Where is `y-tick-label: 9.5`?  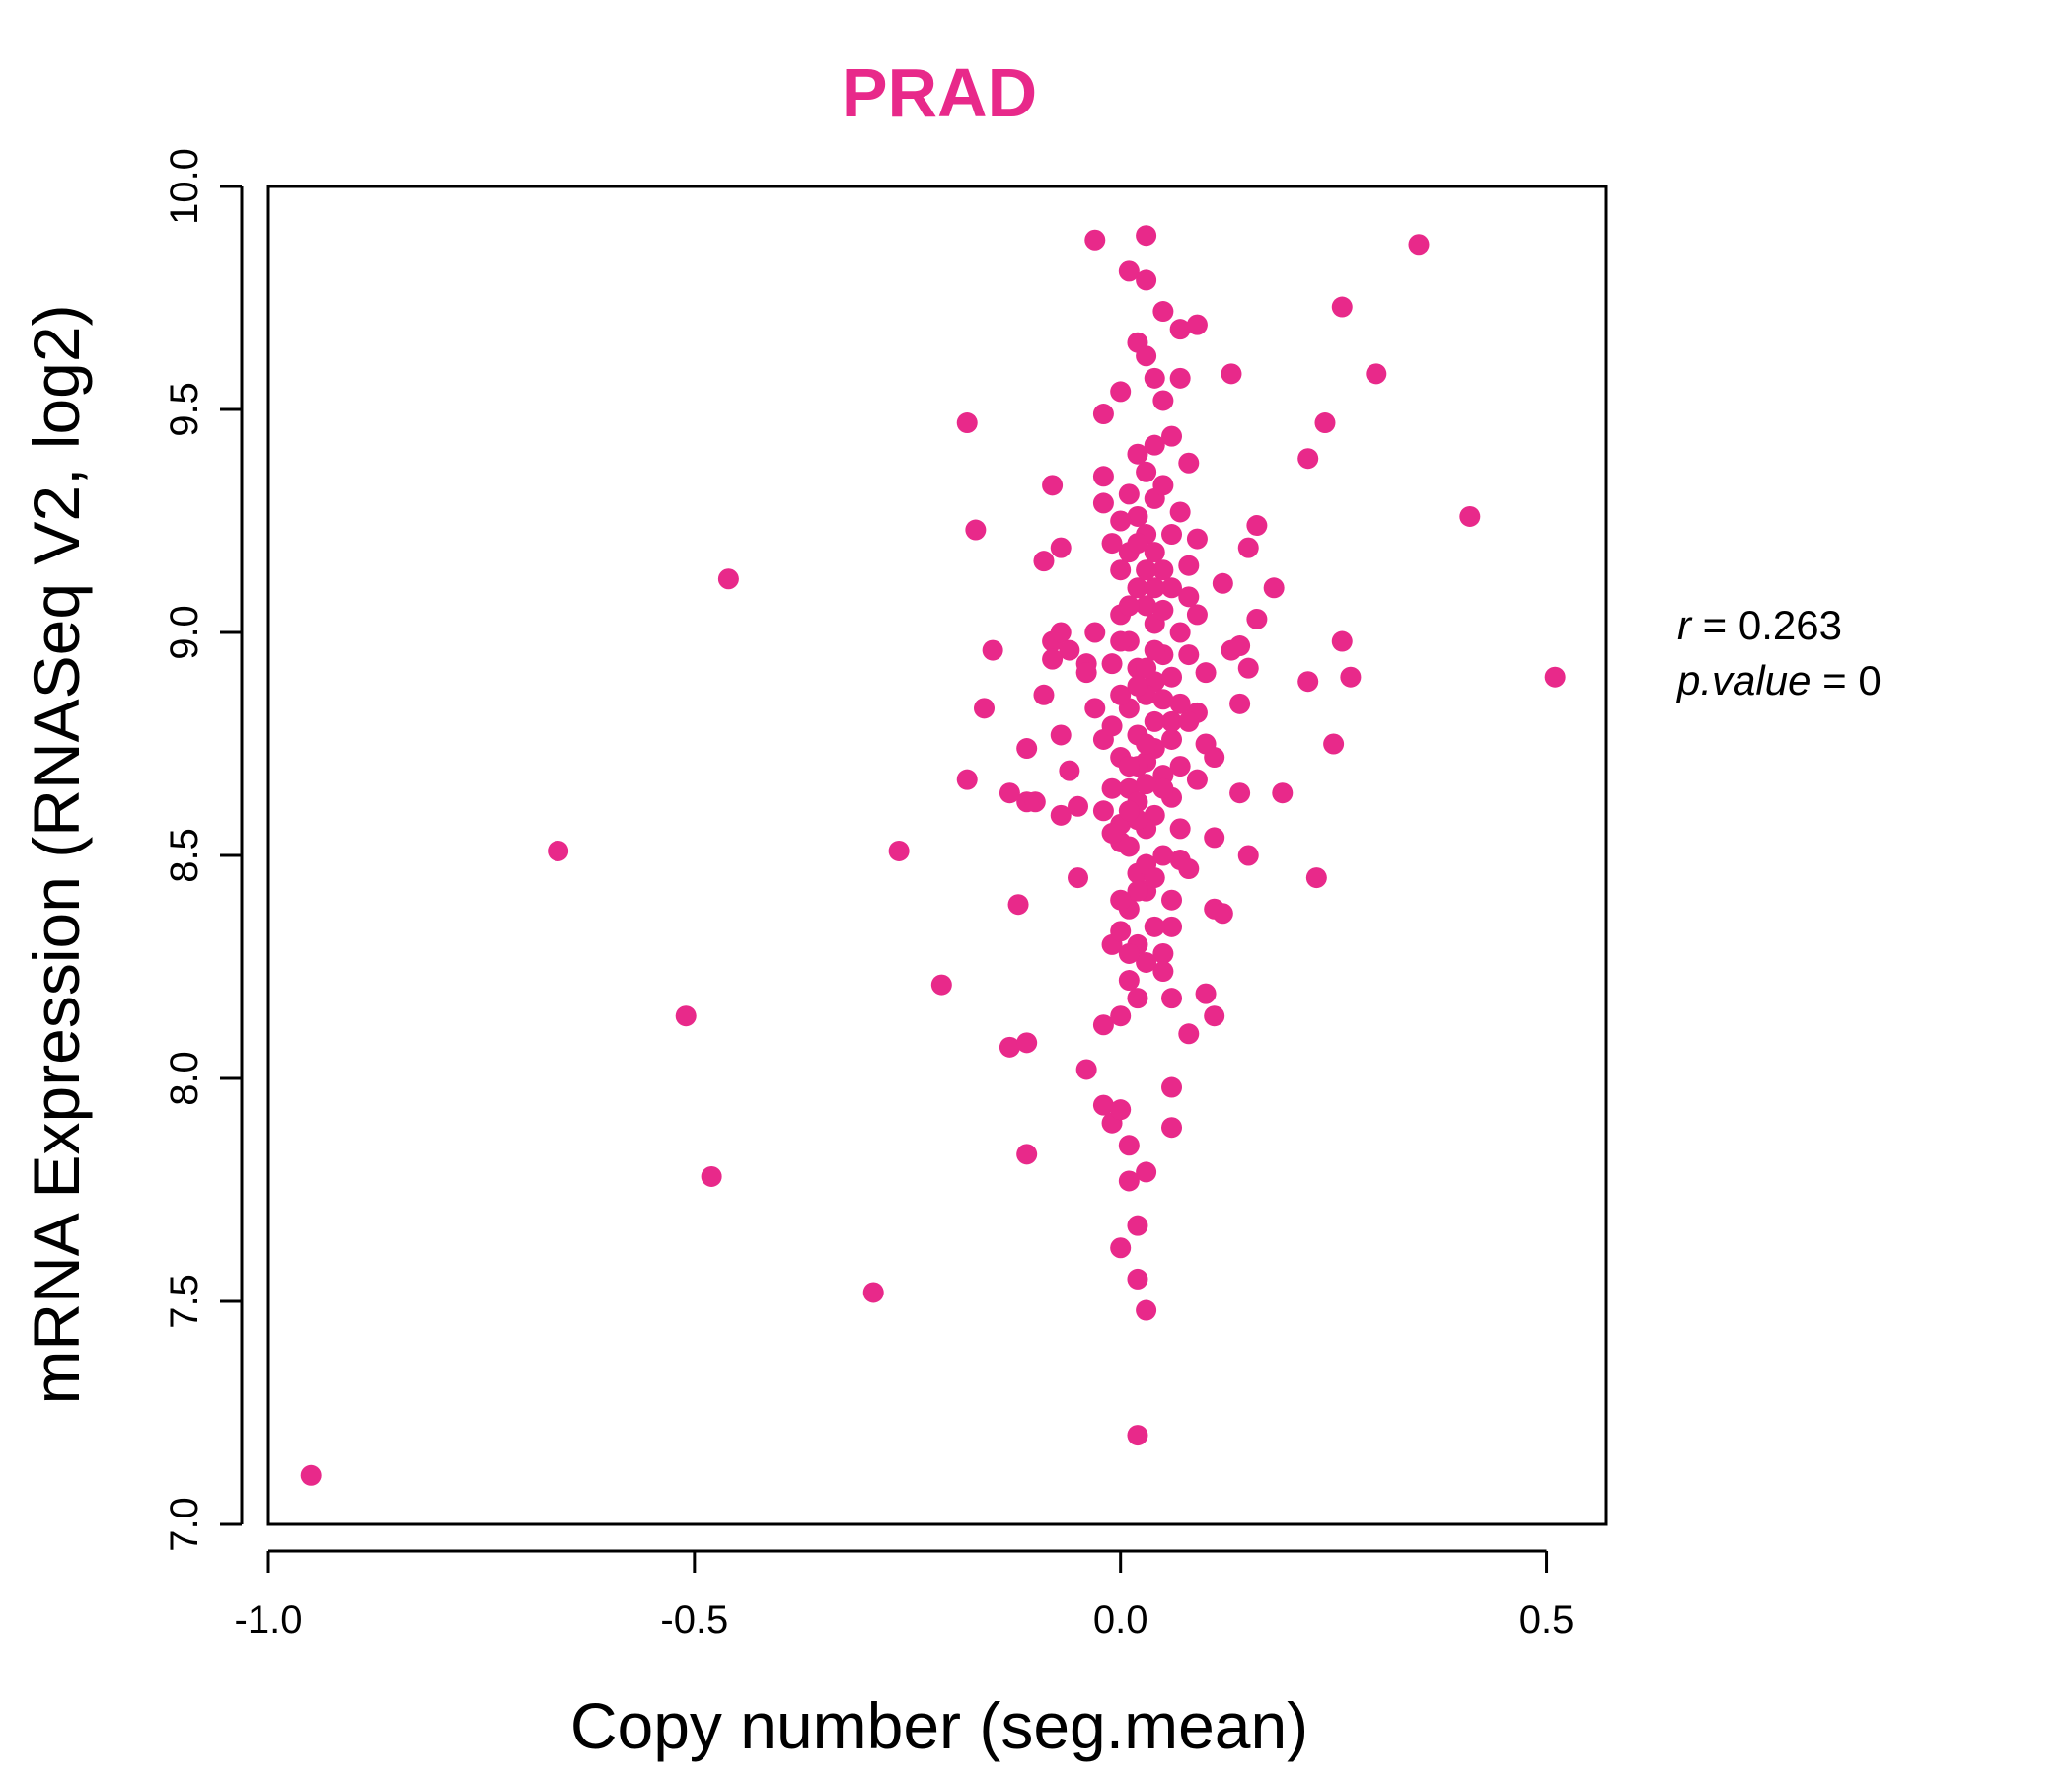 y-tick-label: 9.5 is located at coordinates (185, 410).